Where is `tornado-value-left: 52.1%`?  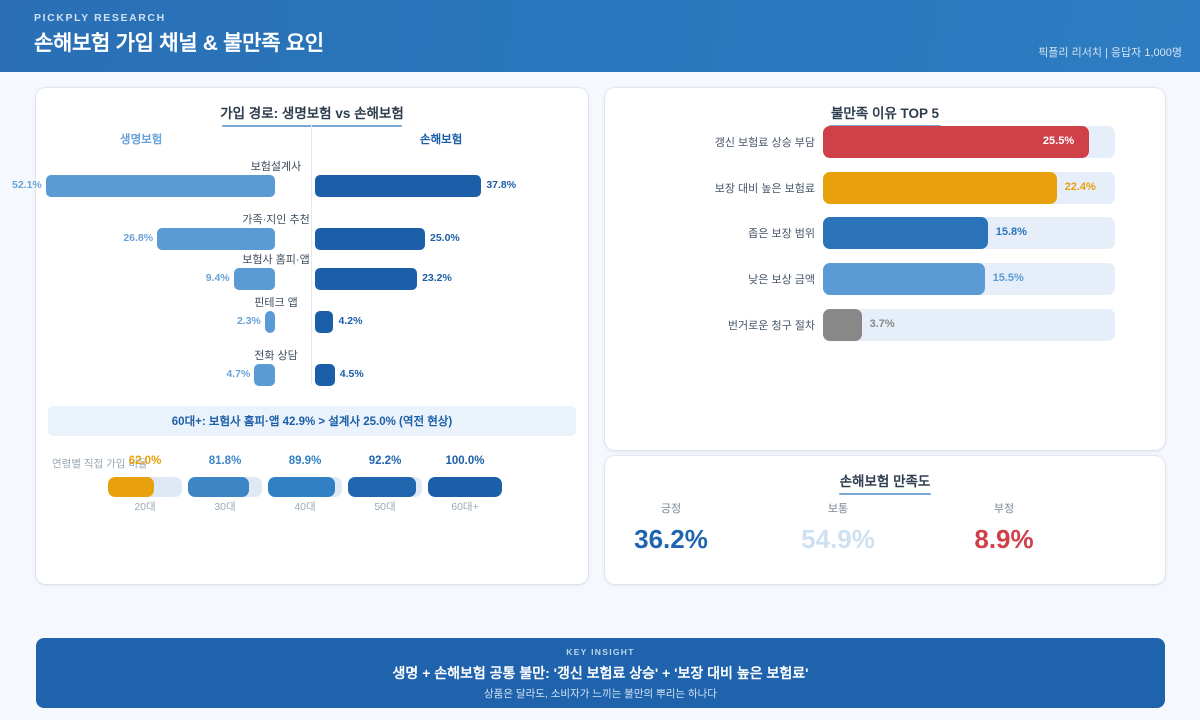
tornado-value-left: 52.1% is located at coordinates (26, 185).